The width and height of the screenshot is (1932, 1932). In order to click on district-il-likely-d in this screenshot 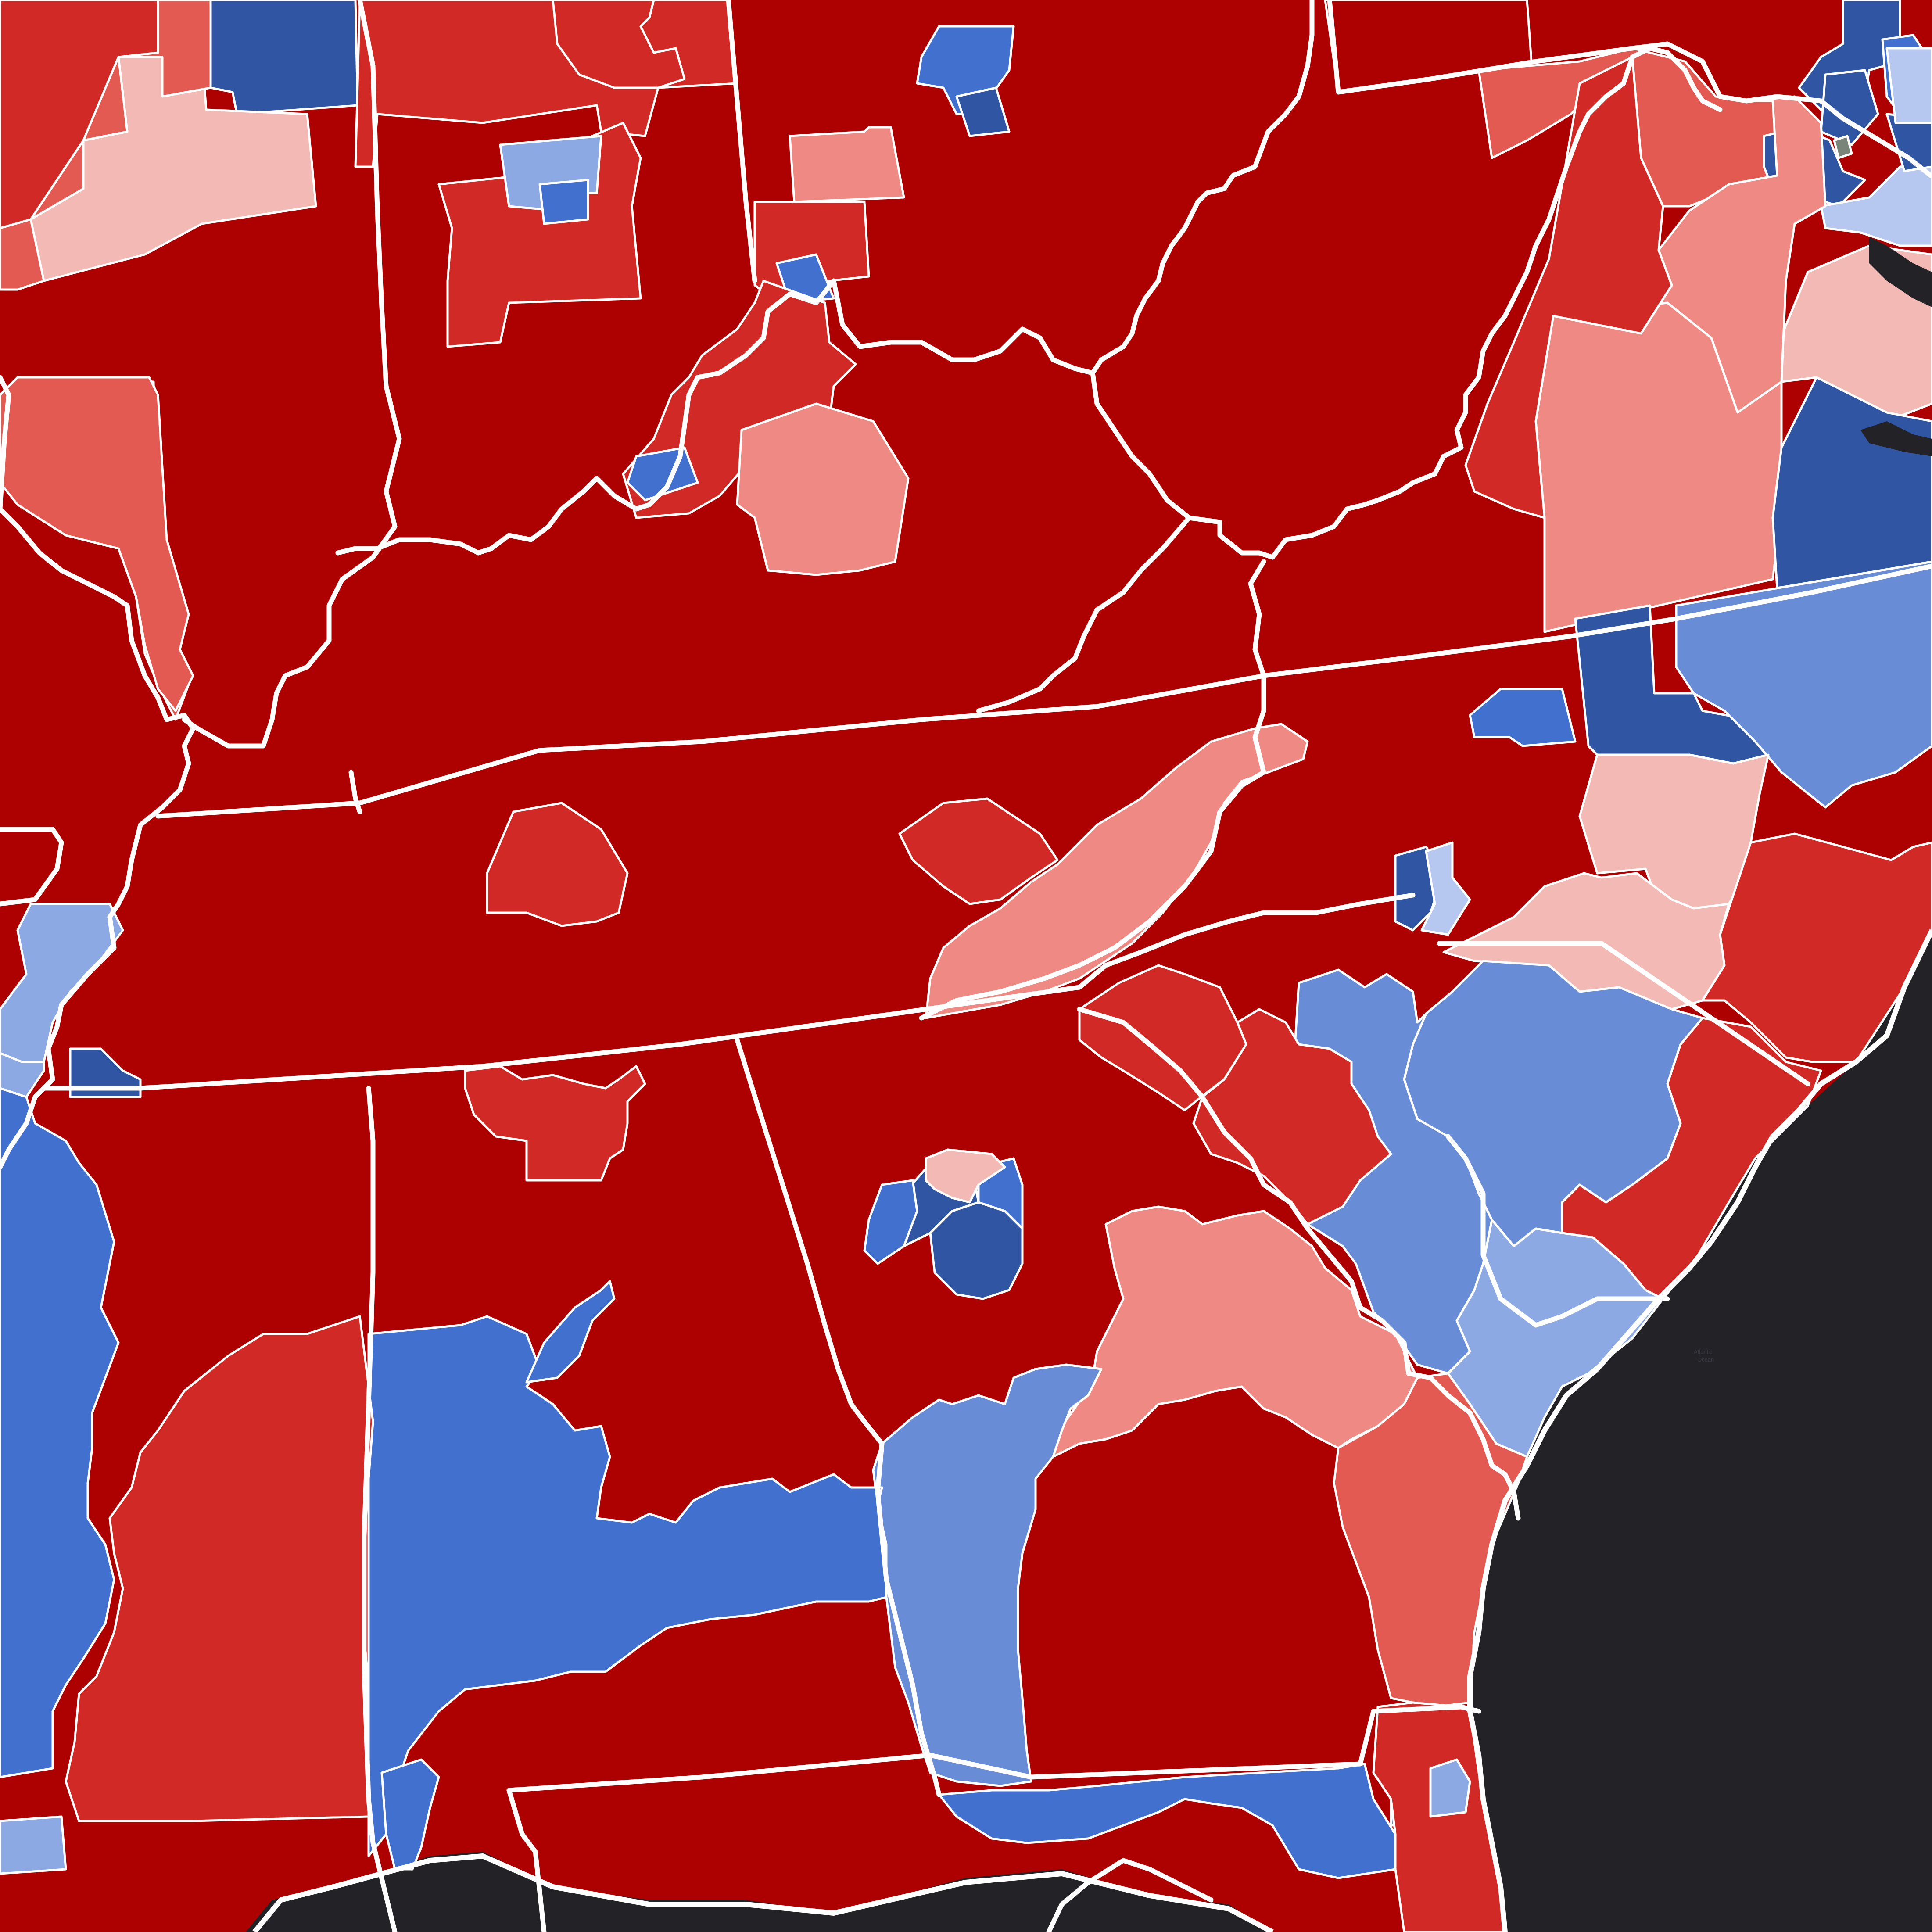, I will do `click(563, 202)`.